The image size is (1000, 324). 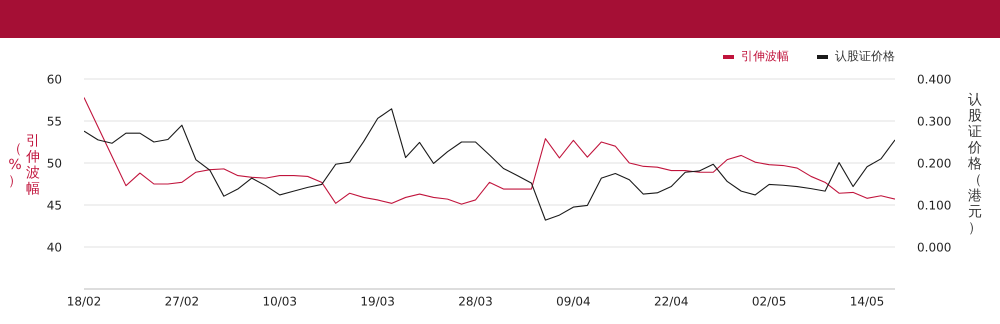 I want to click on x-tick-label: 10/03, so click(x=280, y=301).